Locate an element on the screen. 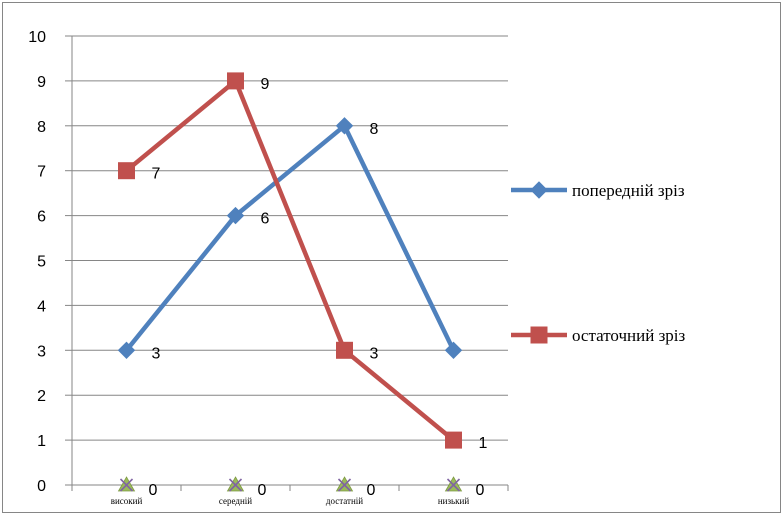 Image resolution: width=783 pixels, height=515 pixels. y-tick-label: 2 is located at coordinates (41, 396).